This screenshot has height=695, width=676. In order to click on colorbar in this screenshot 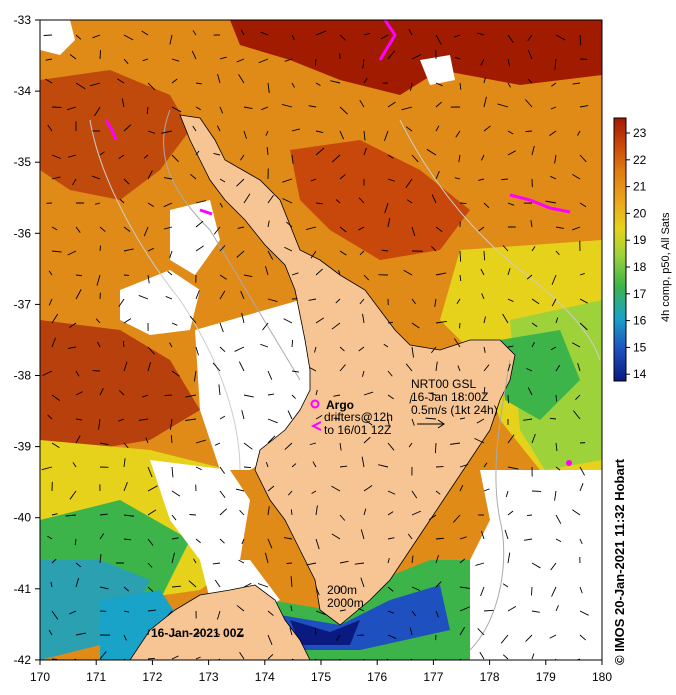, I will do `click(620, 249)`.